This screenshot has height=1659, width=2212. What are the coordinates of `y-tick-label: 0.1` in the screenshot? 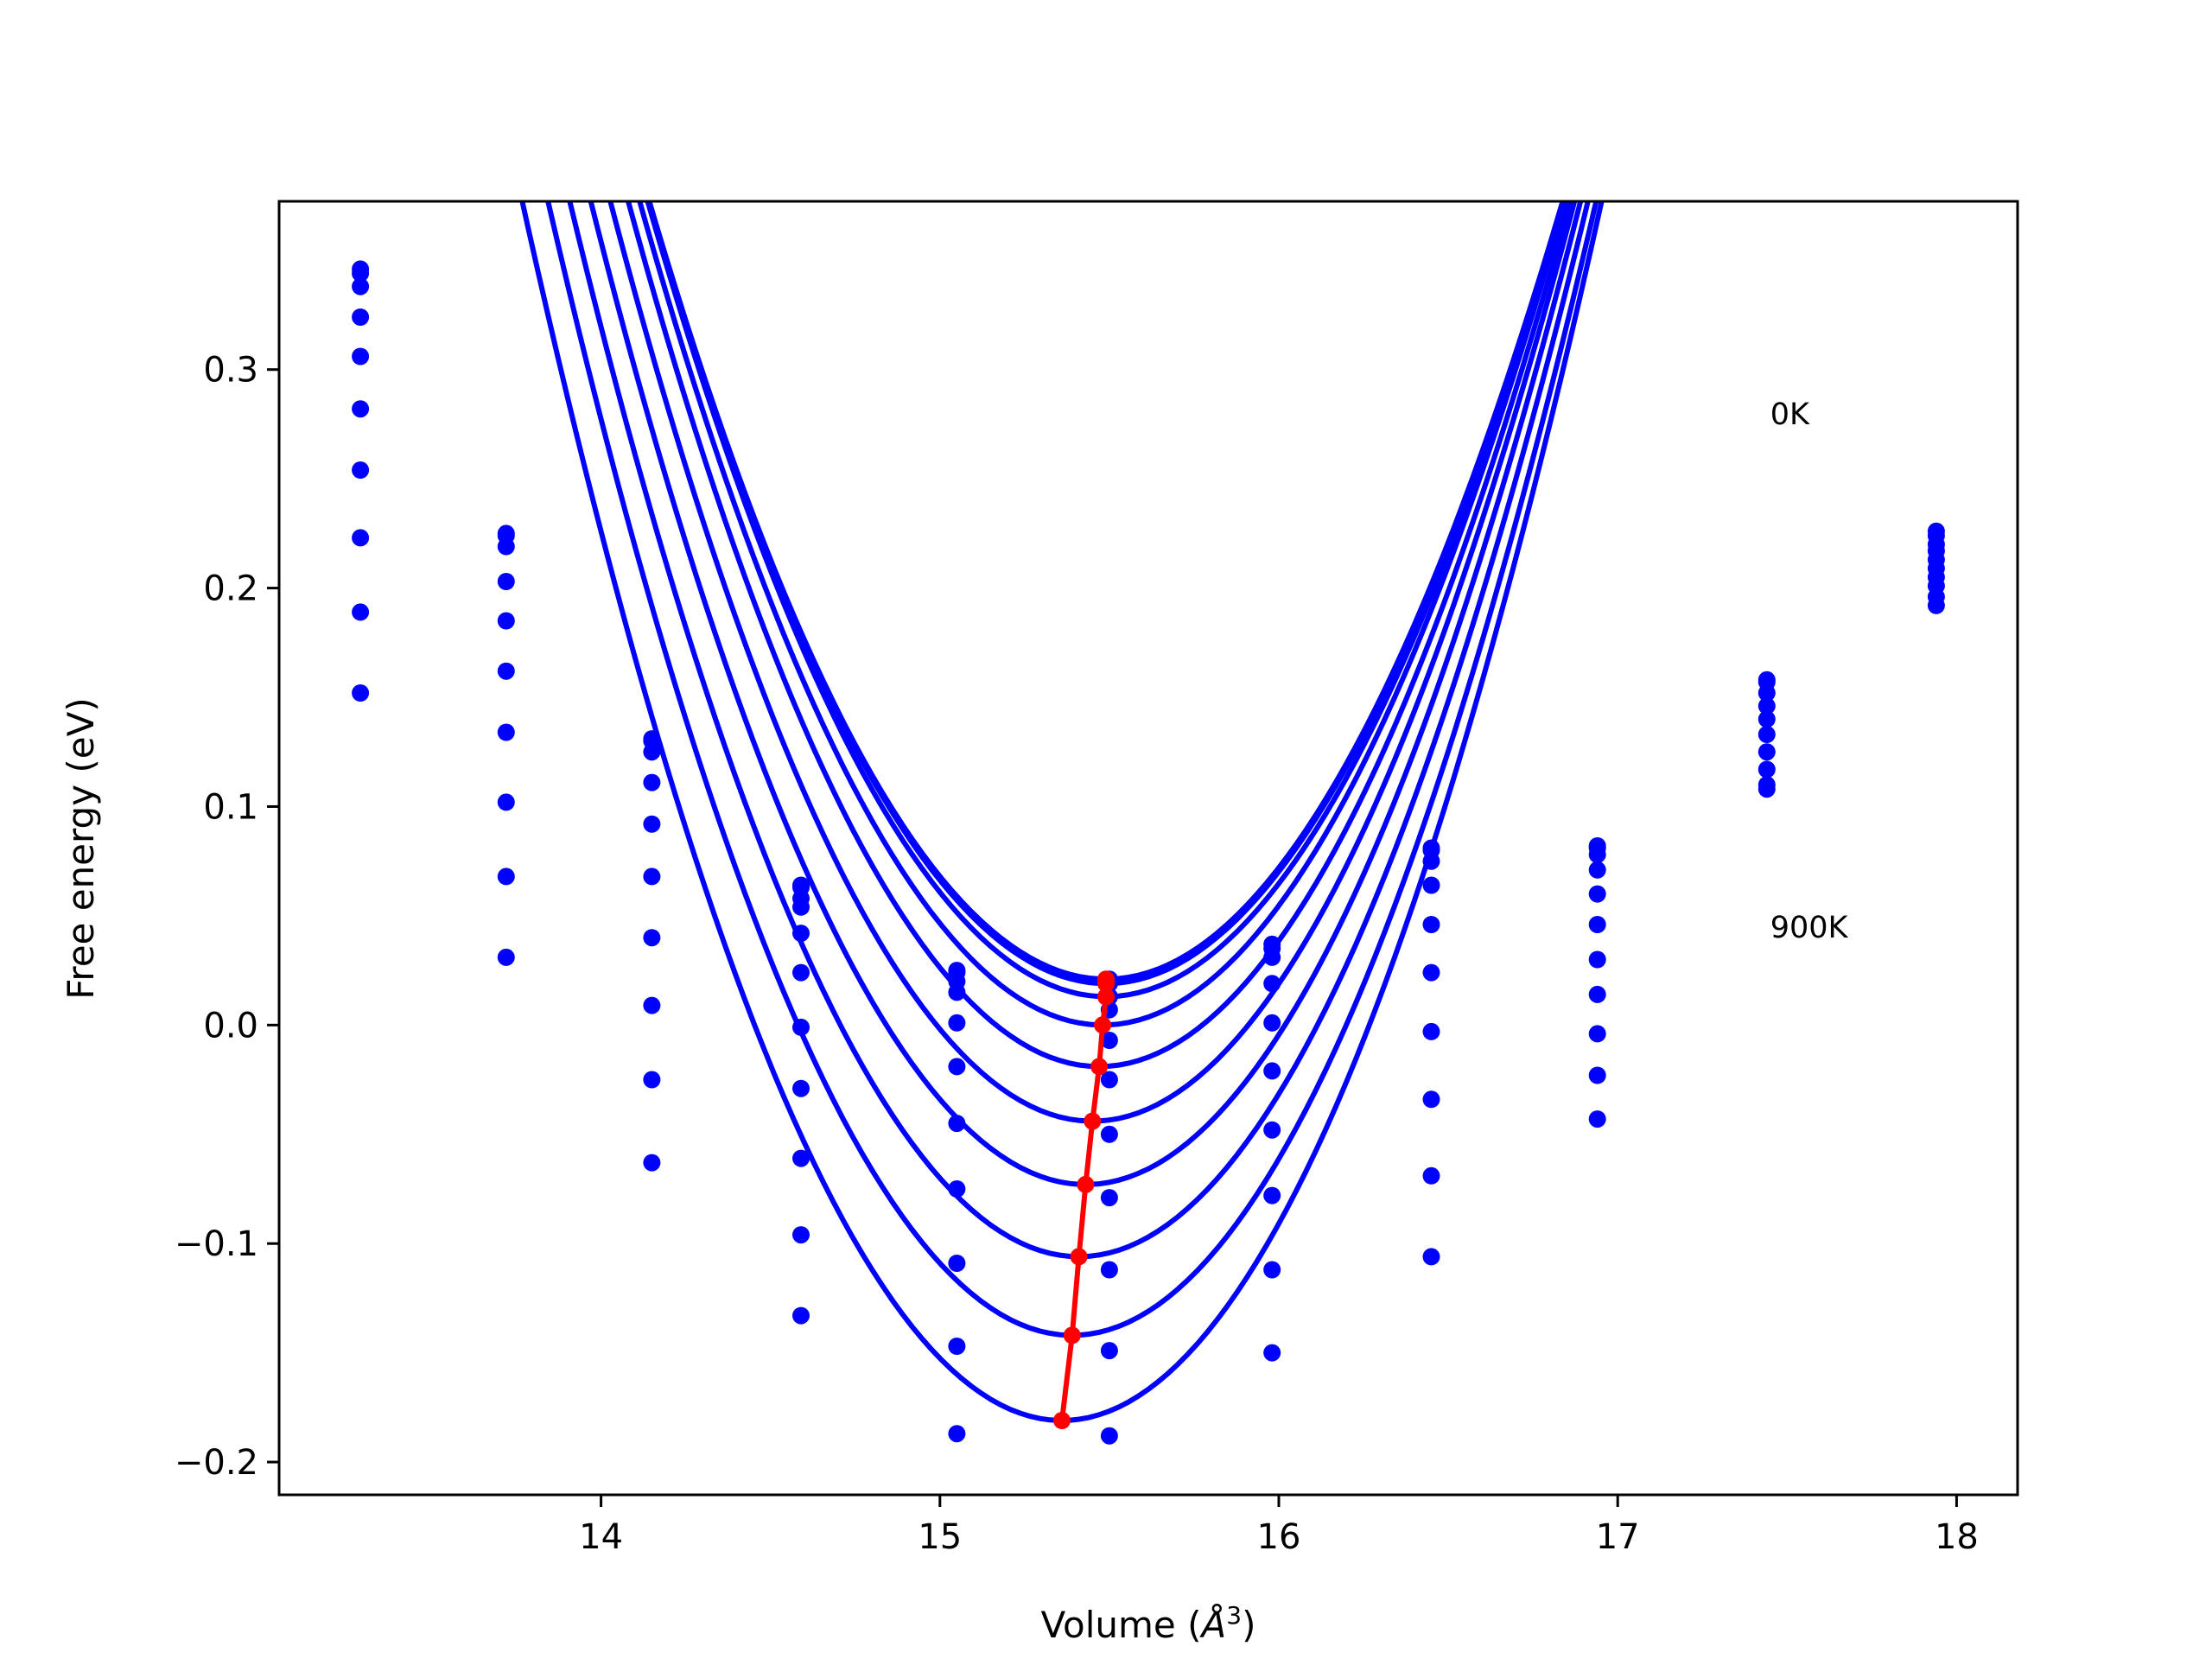 It's located at (231, 807).